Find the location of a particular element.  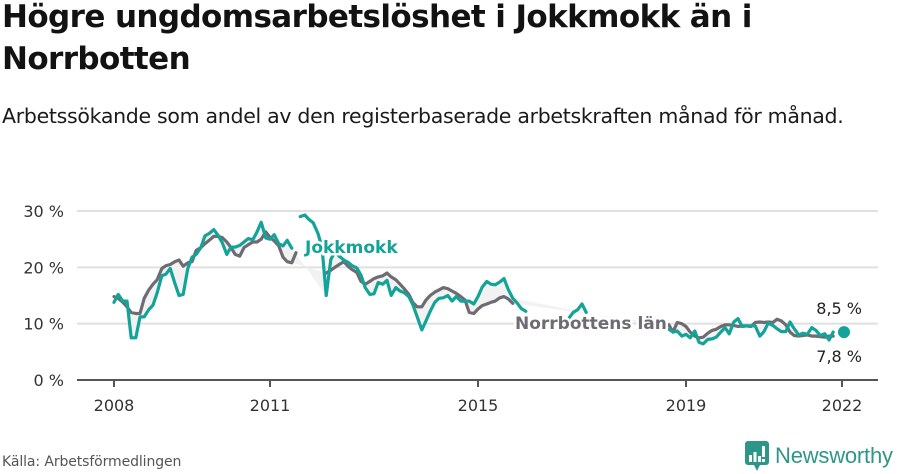

brand-logo: Newsworthy is located at coordinates (819, 456).